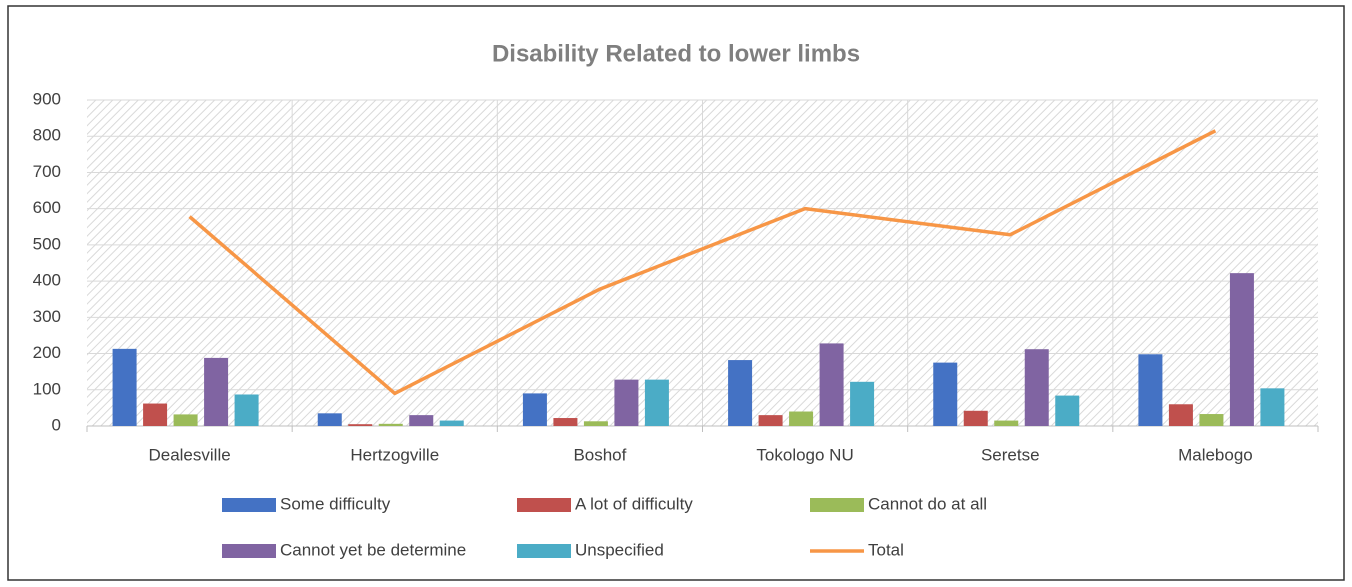 This screenshot has height=587, width=1352. What do you see at coordinates (47, 316) in the screenshot?
I see `y-tick-label: 300` at bounding box center [47, 316].